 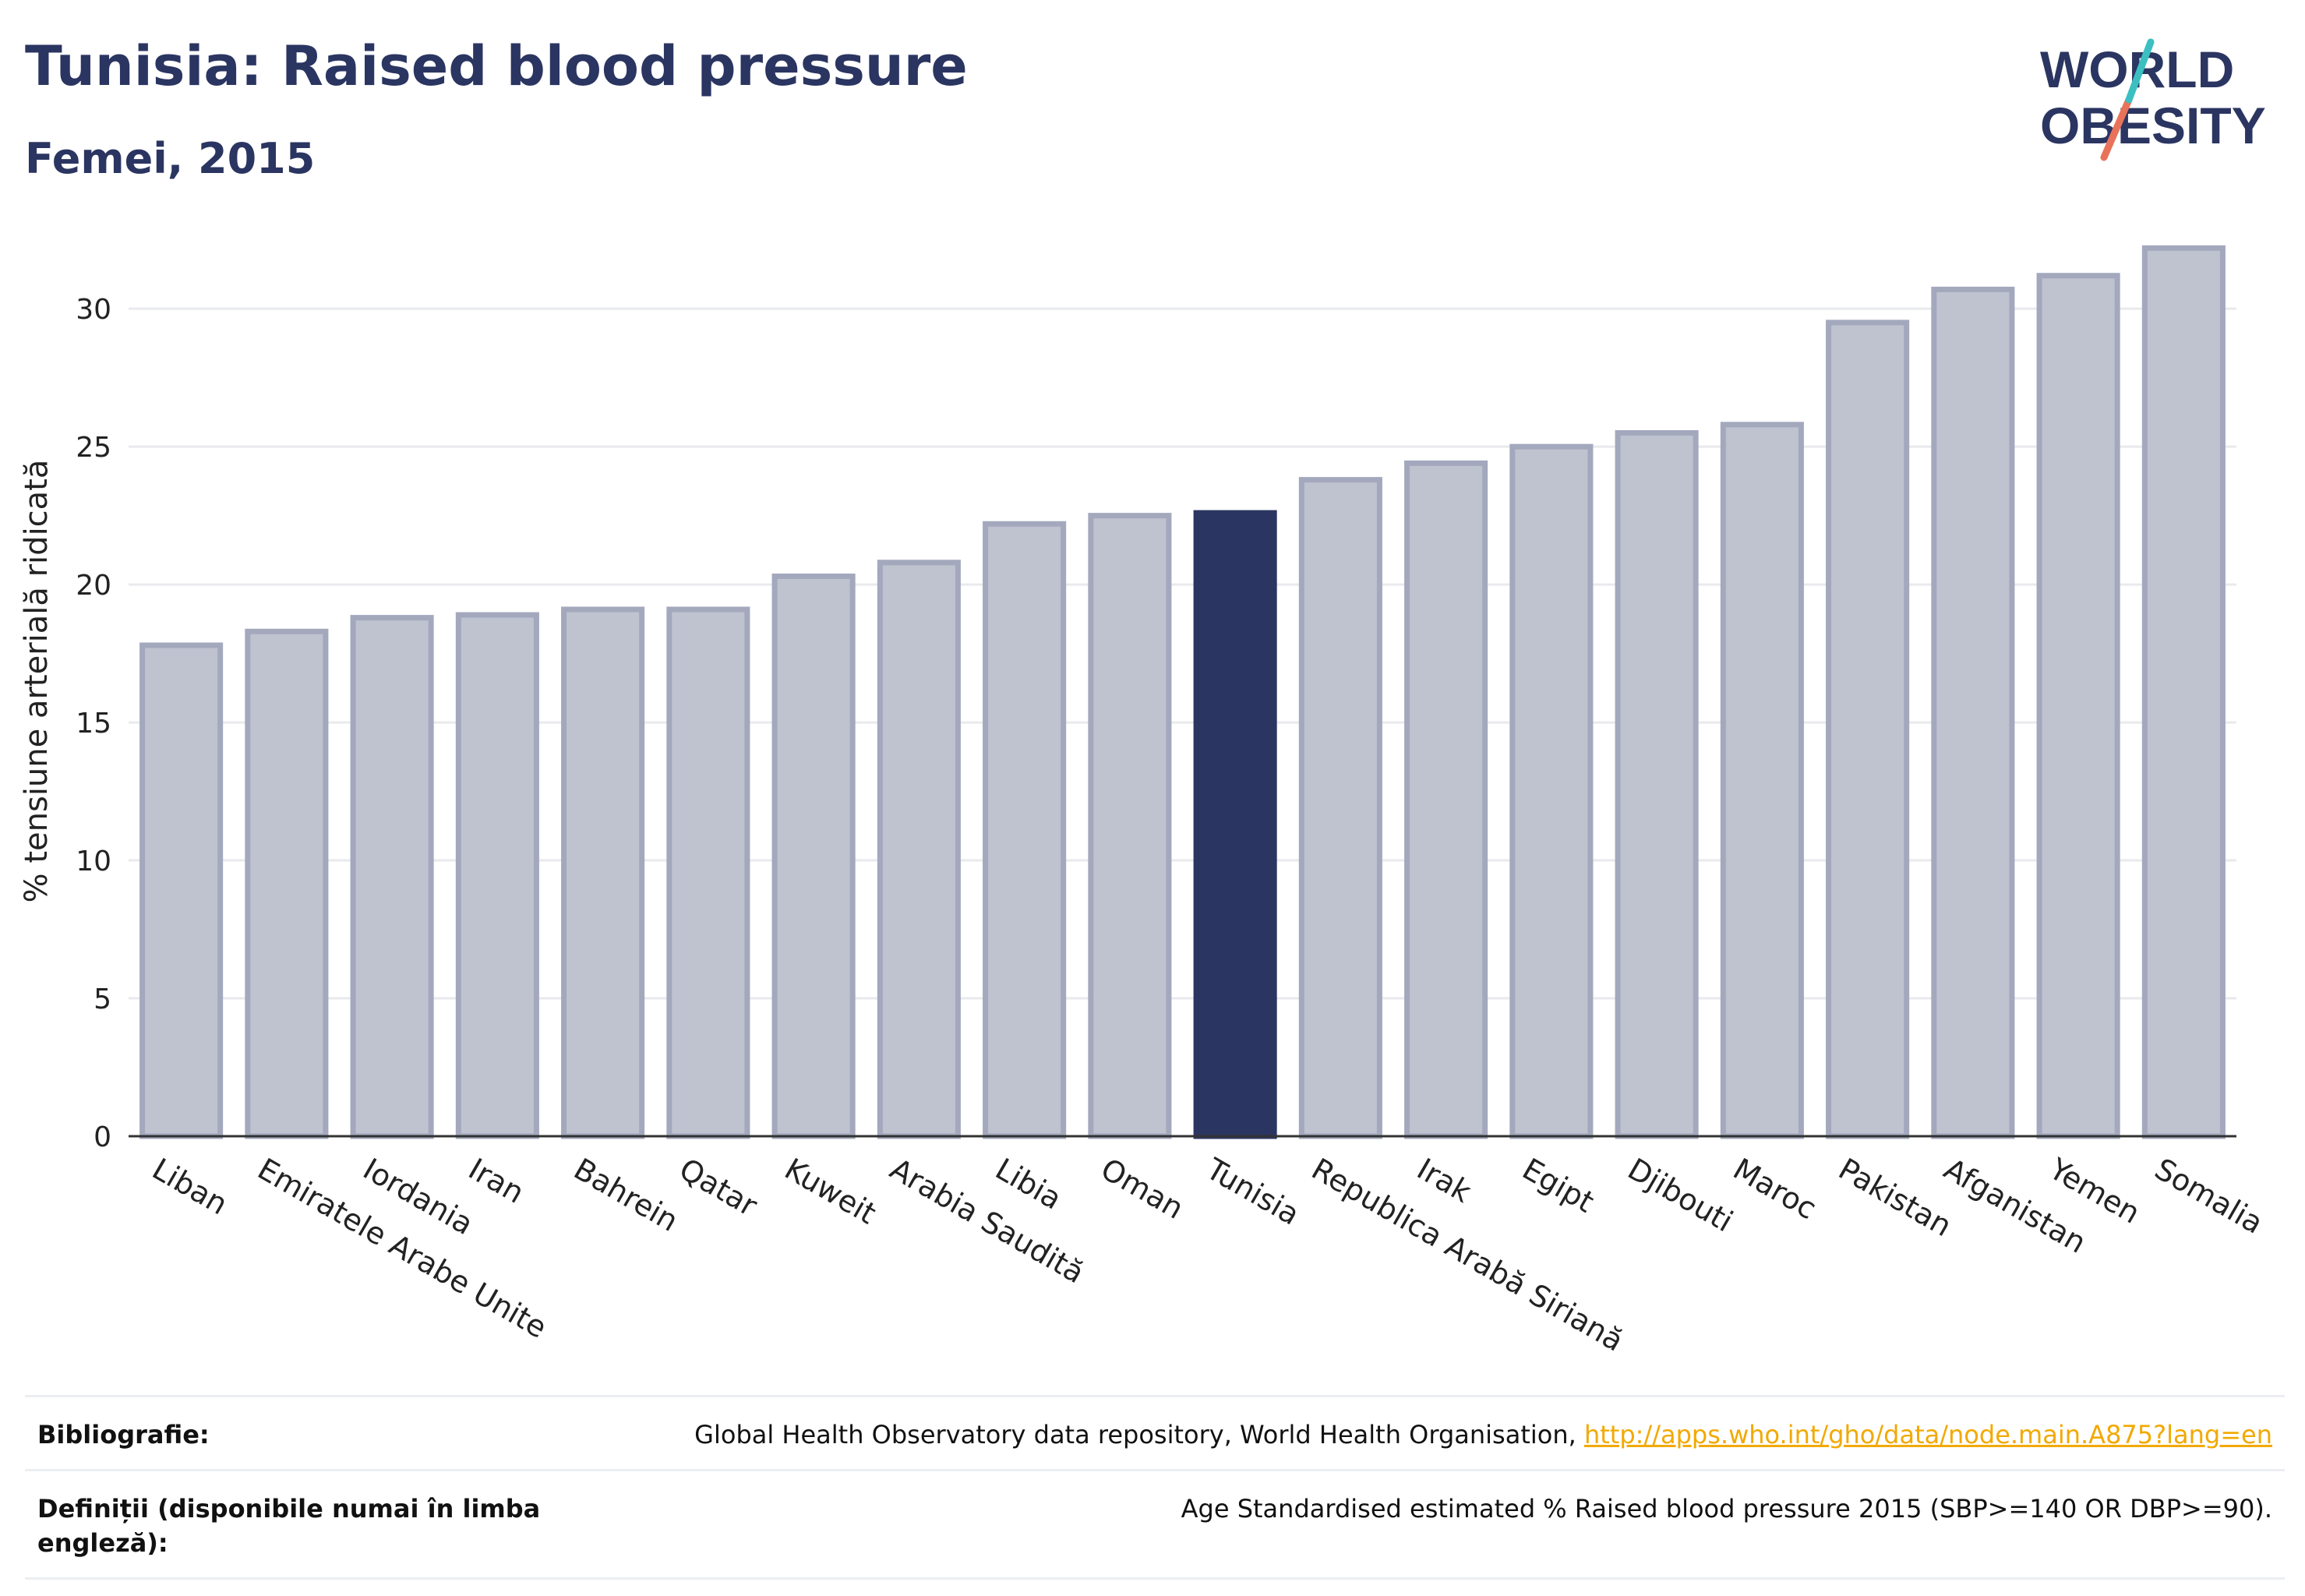 What do you see at coordinates (626, 1195) in the screenshot?
I see `x-tick-label: Bahrein` at bounding box center [626, 1195].